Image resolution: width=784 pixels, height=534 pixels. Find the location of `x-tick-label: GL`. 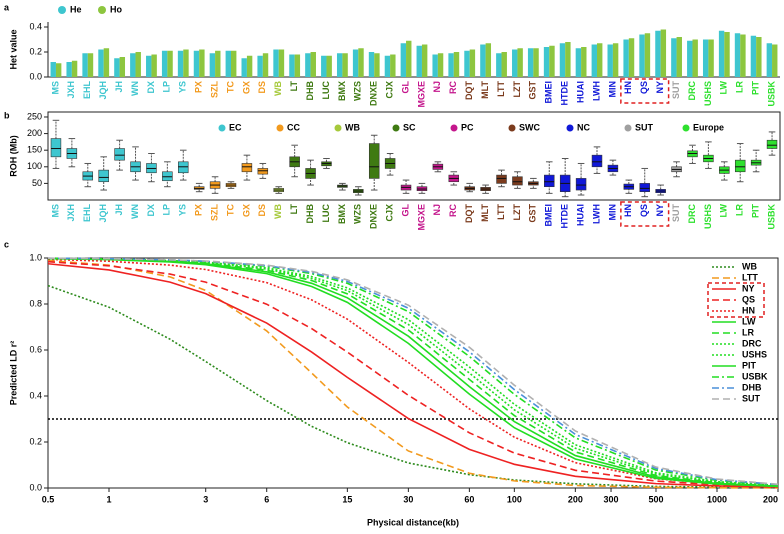

x-tick-label: GL is located at coordinates (405, 209).